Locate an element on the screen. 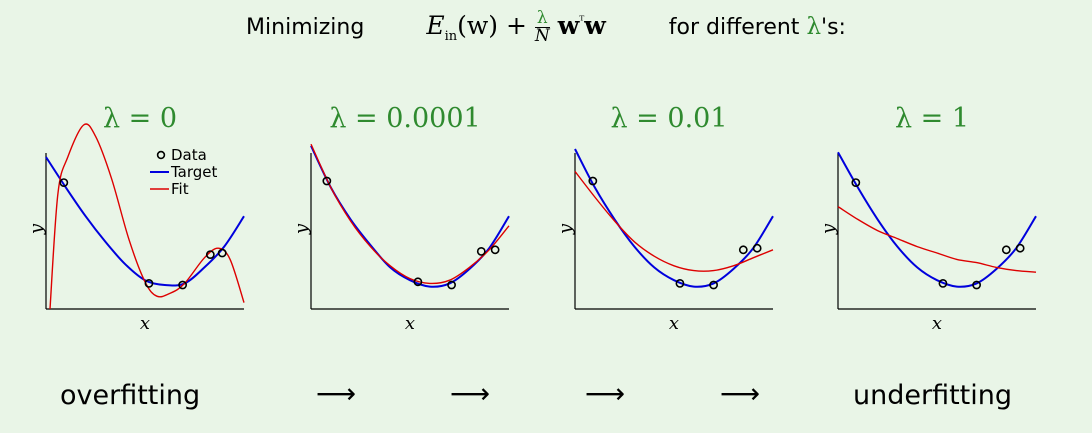  formula-e: E is located at coordinates (435, 25).